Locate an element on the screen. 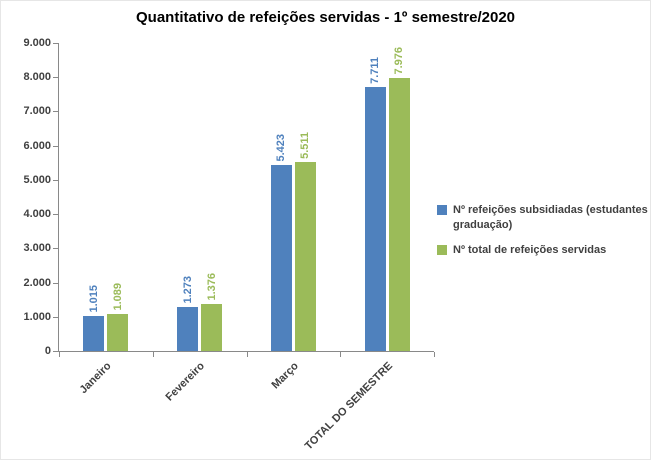  x-category-cell: Janeiro is located at coordinates (105, 404).